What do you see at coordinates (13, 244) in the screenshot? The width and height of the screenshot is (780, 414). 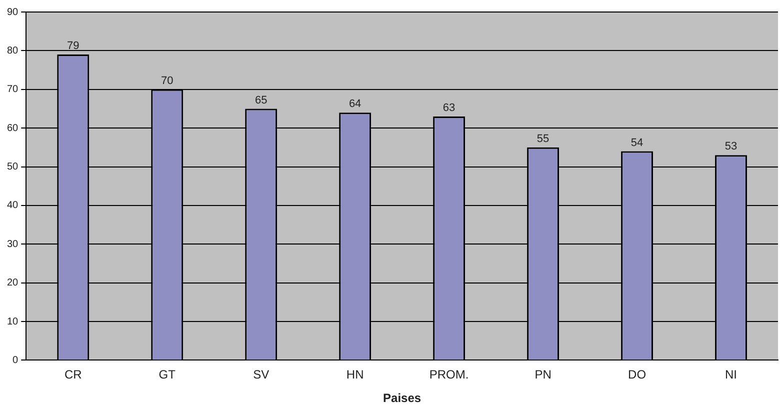 I see `y-tick-label: 30` at bounding box center [13, 244].